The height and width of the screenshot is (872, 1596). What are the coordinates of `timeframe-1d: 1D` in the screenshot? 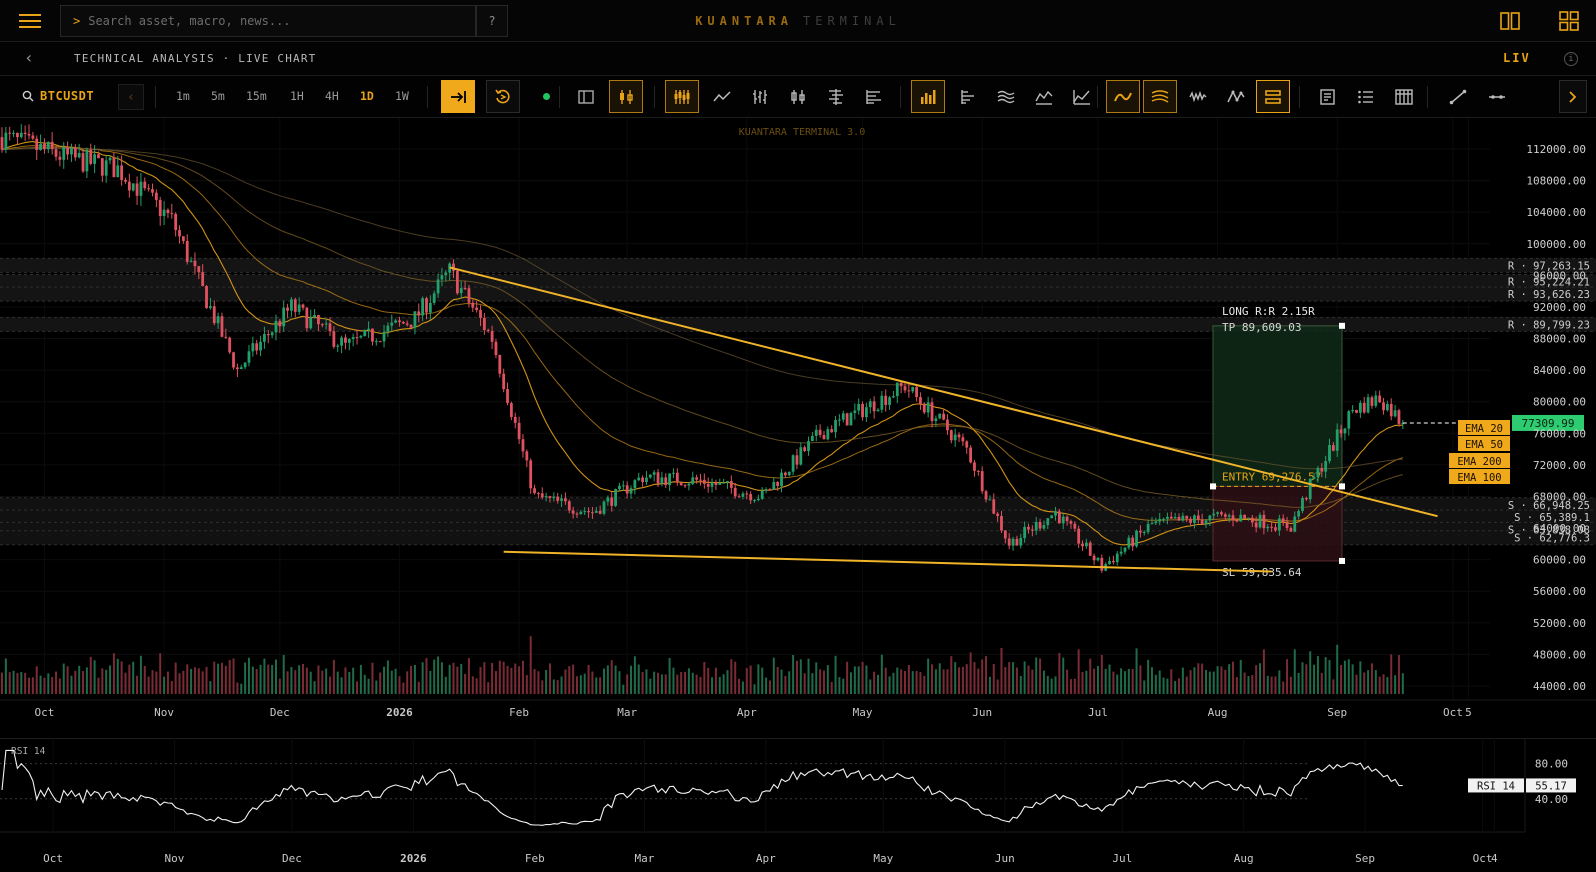 It's located at (367, 96).